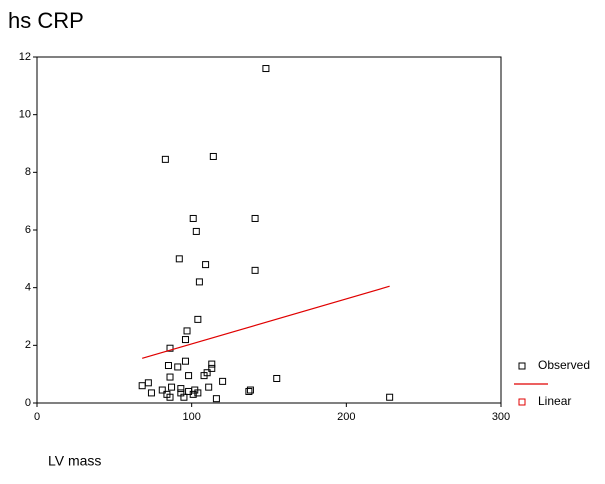 Image resolution: width=605 pixels, height=484 pixels. I want to click on x-tick-label: 300, so click(501, 417).